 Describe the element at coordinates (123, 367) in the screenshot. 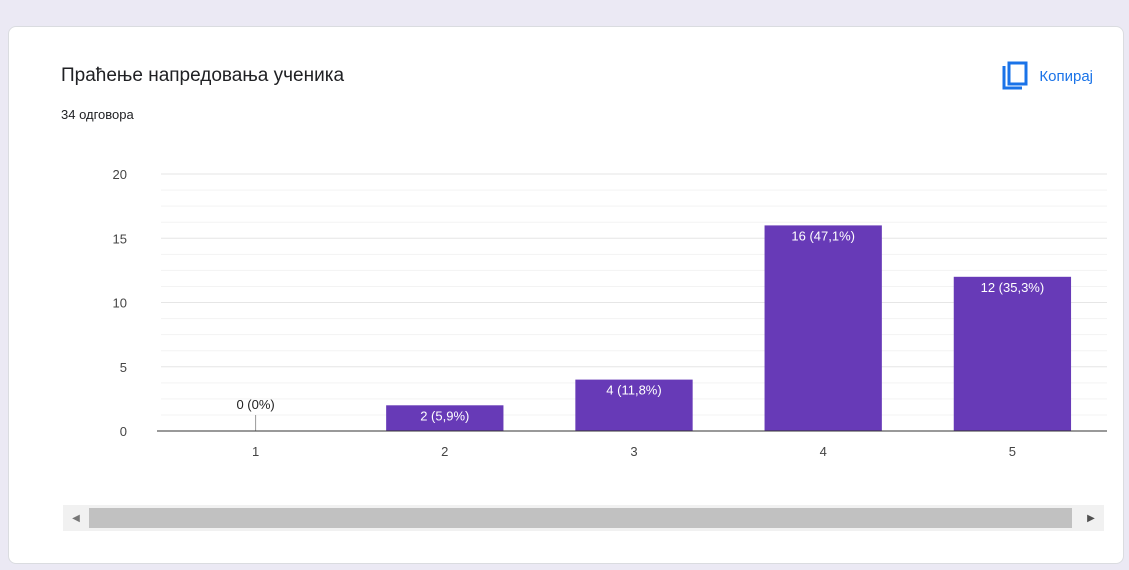

I see `y-tick-label: 5` at that location.